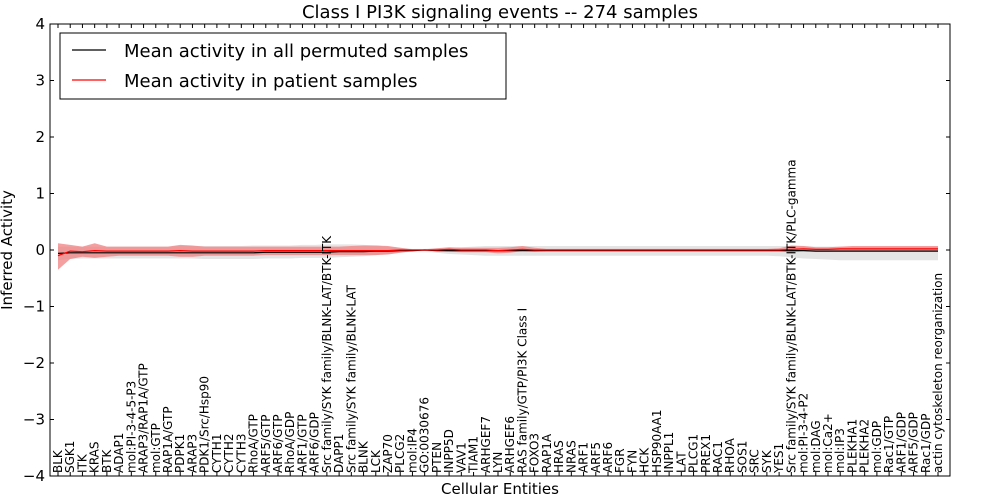 The image size is (1000, 500). What do you see at coordinates (816, 446) in the screenshot?
I see `x-tick-label: mol:DAG` at bounding box center [816, 446].